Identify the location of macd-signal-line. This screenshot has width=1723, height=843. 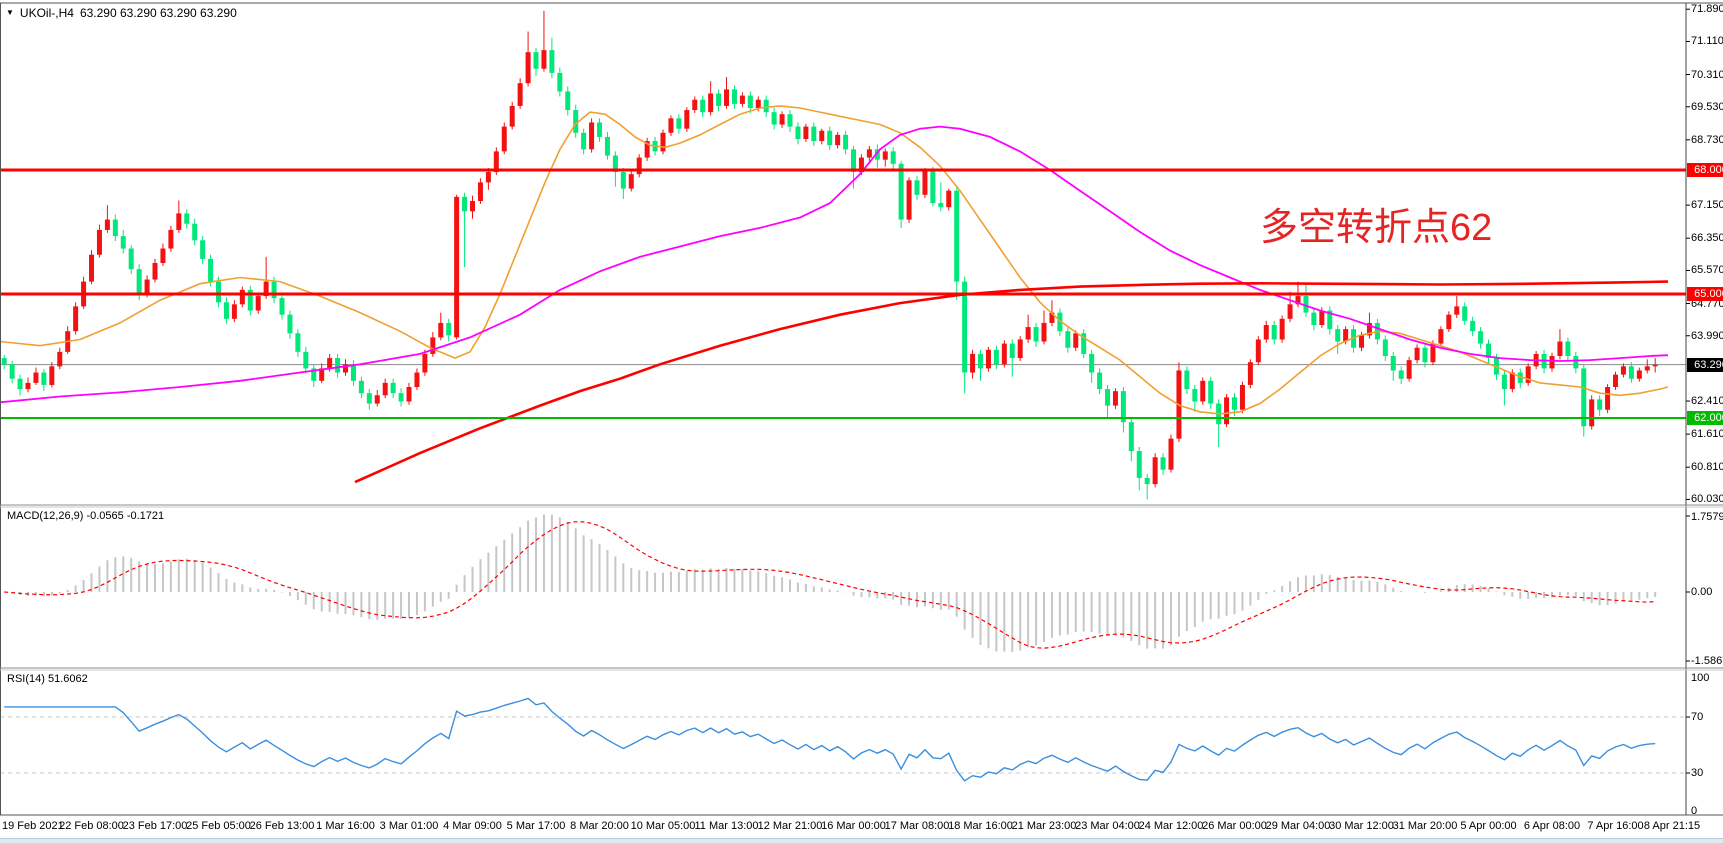
(830, 585).